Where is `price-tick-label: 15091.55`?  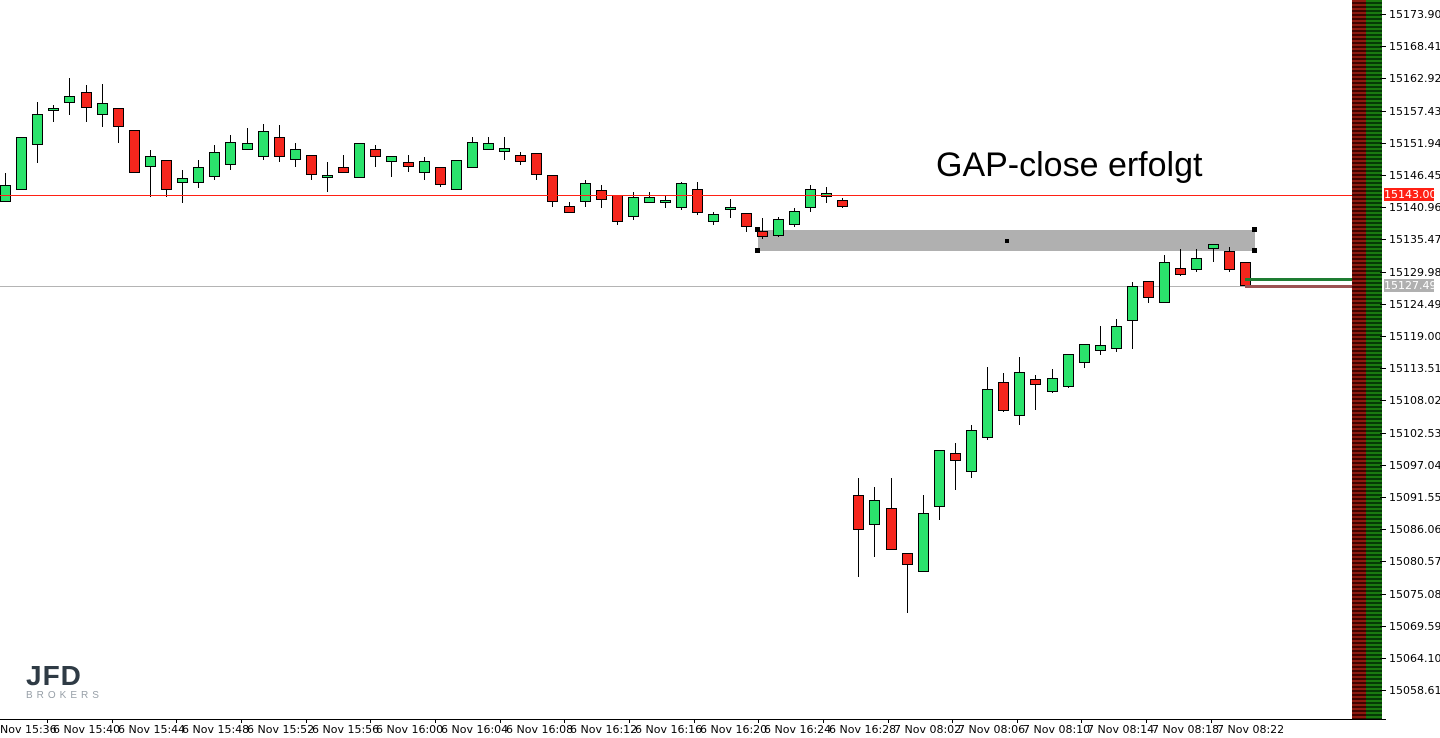
price-tick-label: 15091.55 is located at coordinates (1414, 497).